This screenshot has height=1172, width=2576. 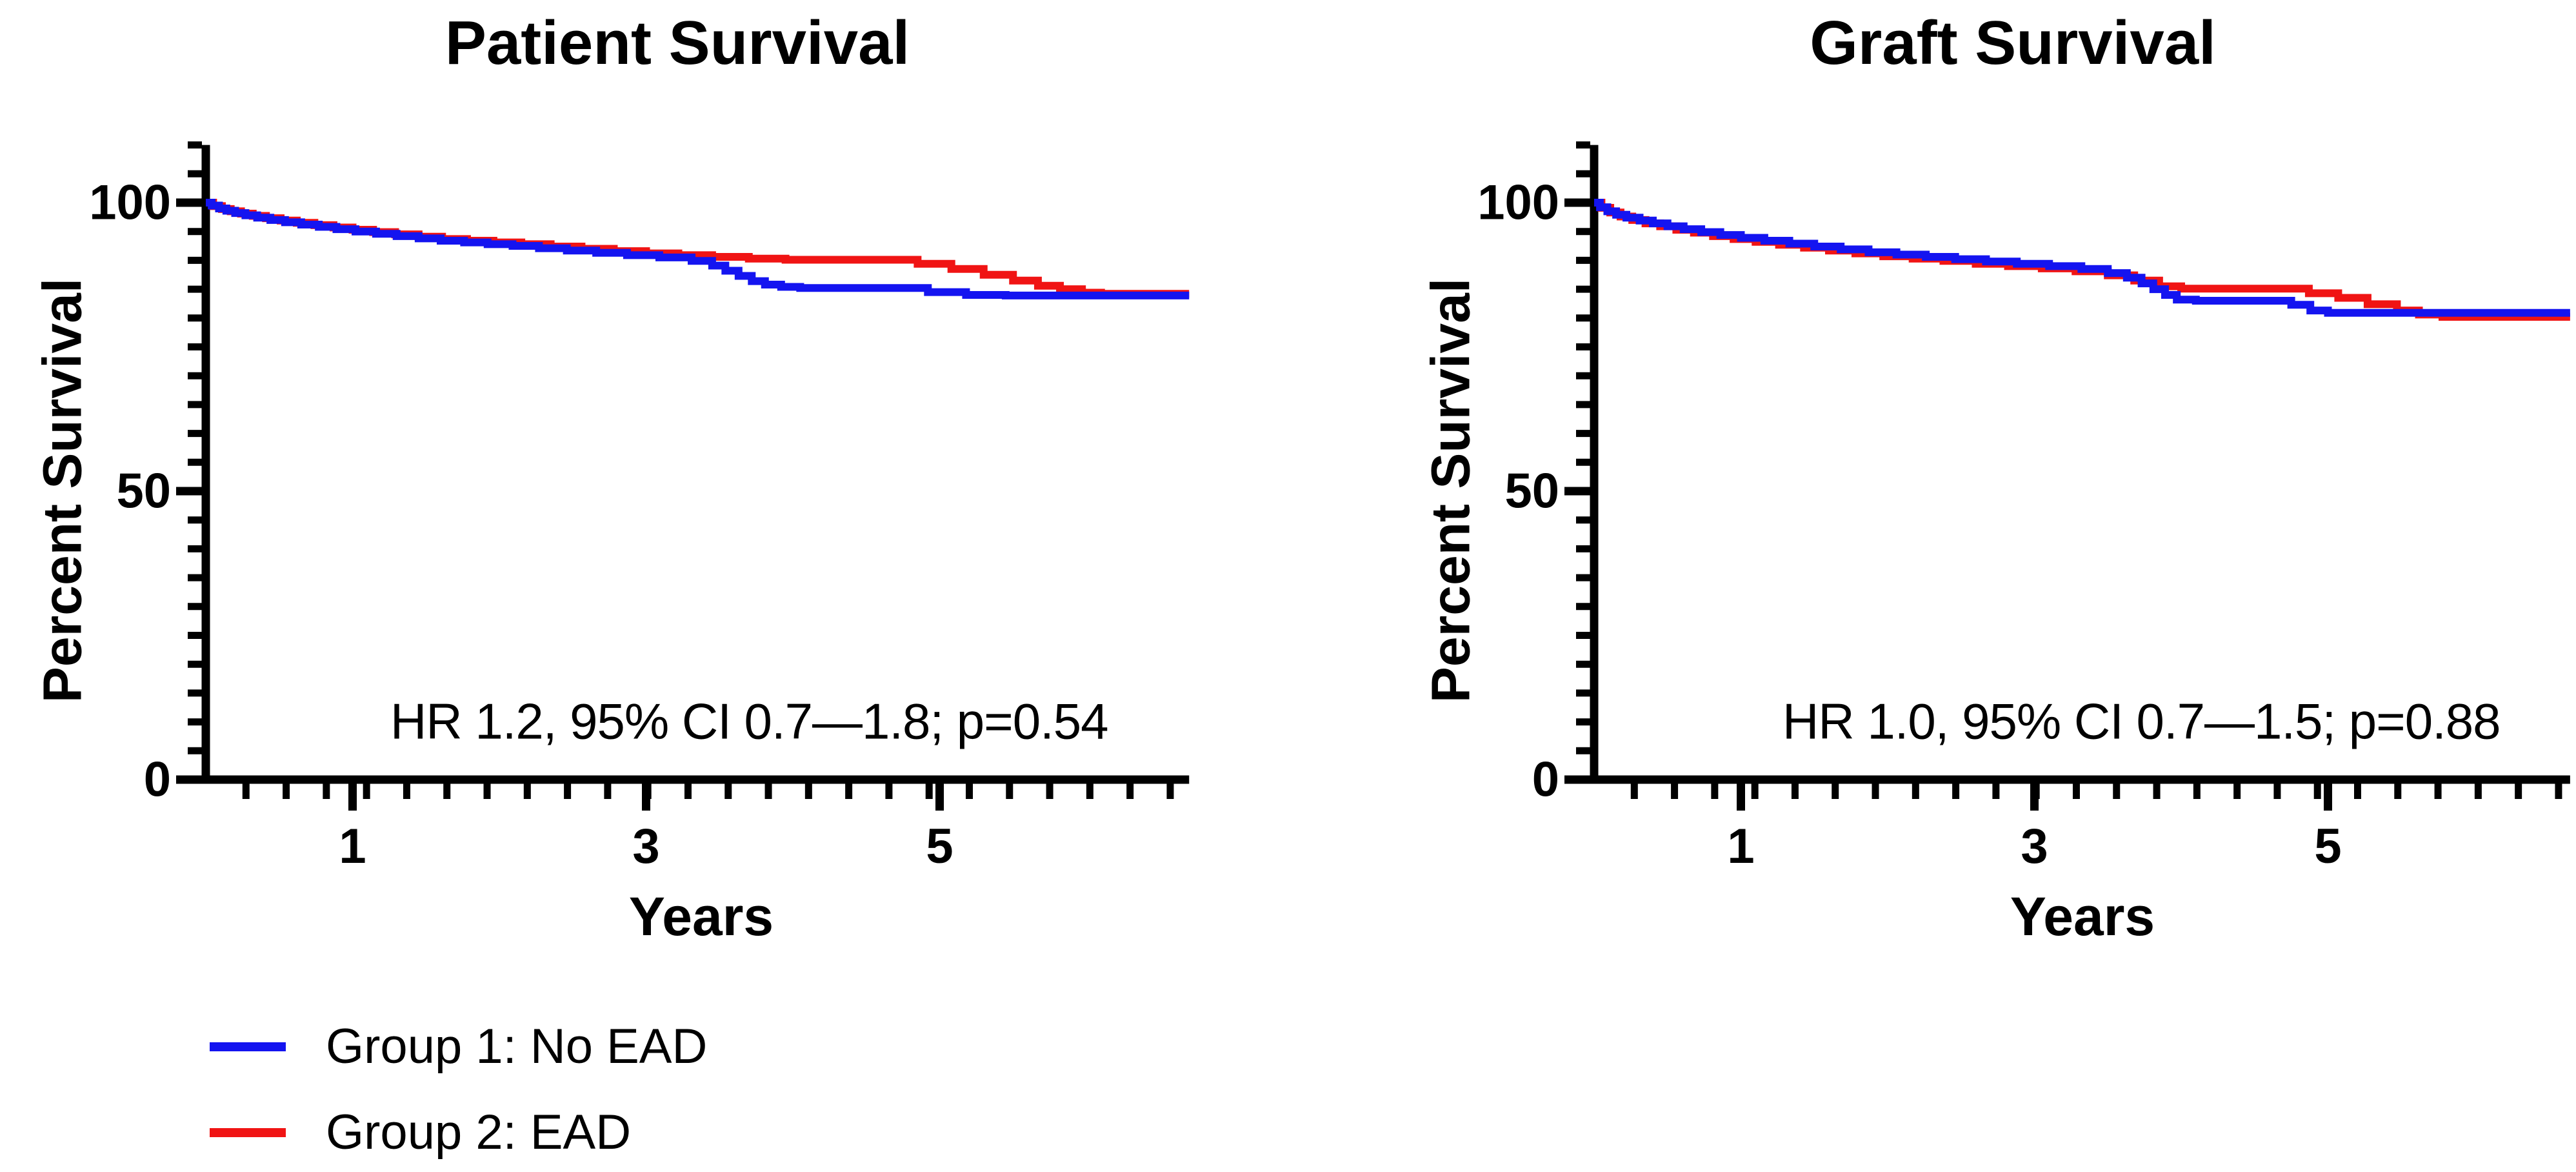 What do you see at coordinates (2141, 721) in the screenshot?
I see `hr-annotation-graft: HR 1.0, 95% CI 0.7—1.5; p=0.88` at bounding box center [2141, 721].